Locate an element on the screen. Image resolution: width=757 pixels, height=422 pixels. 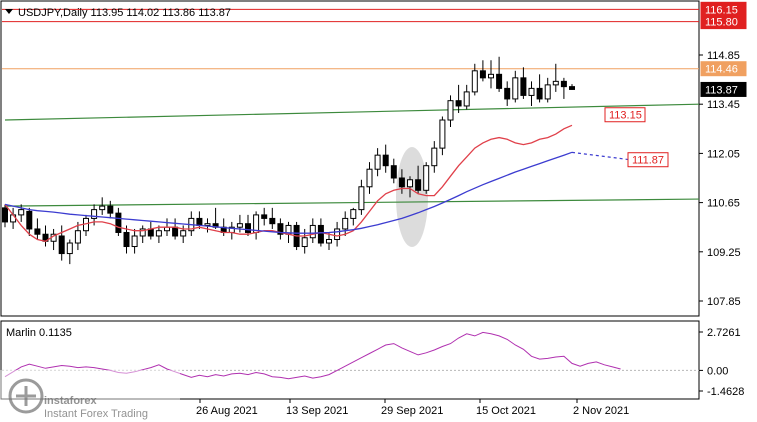
marlin-line is located at coordinates (312, 355).